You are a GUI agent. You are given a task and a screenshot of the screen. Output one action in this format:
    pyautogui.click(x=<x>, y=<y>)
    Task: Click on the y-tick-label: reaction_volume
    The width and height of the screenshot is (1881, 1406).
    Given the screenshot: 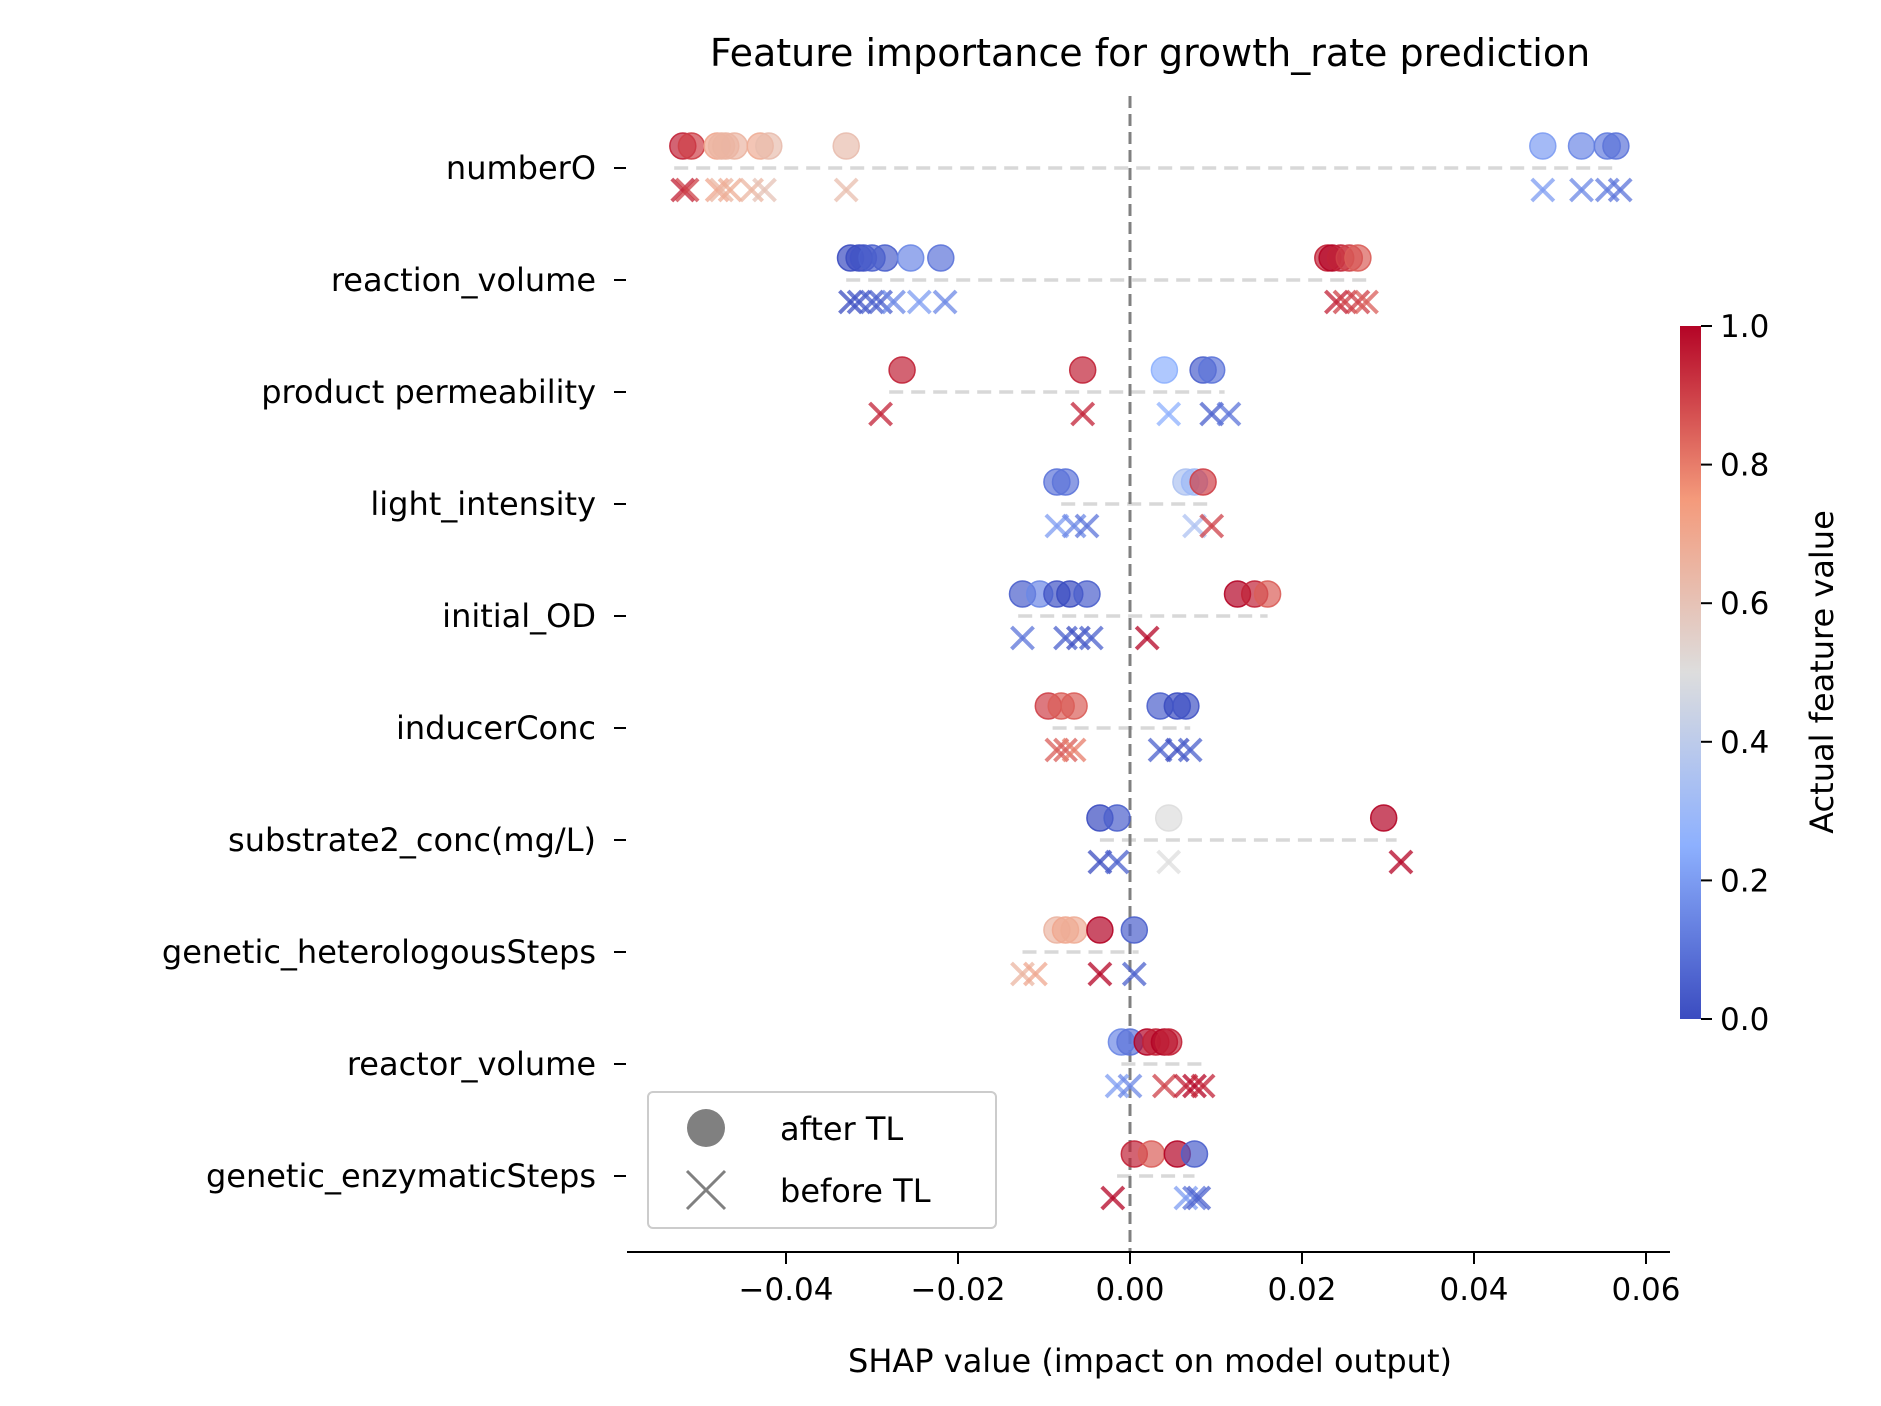 What is the action you would take?
    pyautogui.click(x=463, y=280)
    